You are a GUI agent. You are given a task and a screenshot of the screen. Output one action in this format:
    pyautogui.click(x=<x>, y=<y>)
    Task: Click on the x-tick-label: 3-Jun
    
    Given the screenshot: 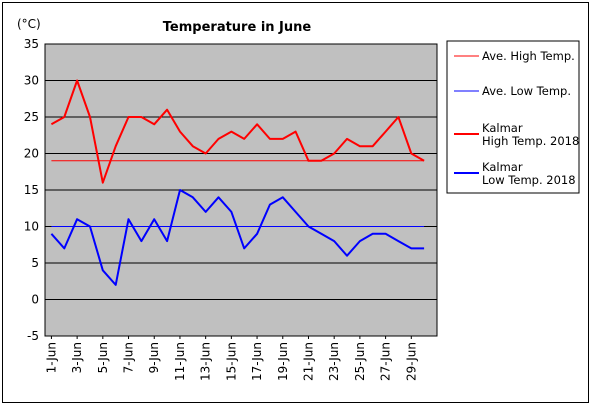 What is the action you would take?
    pyautogui.click(x=77, y=357)
    